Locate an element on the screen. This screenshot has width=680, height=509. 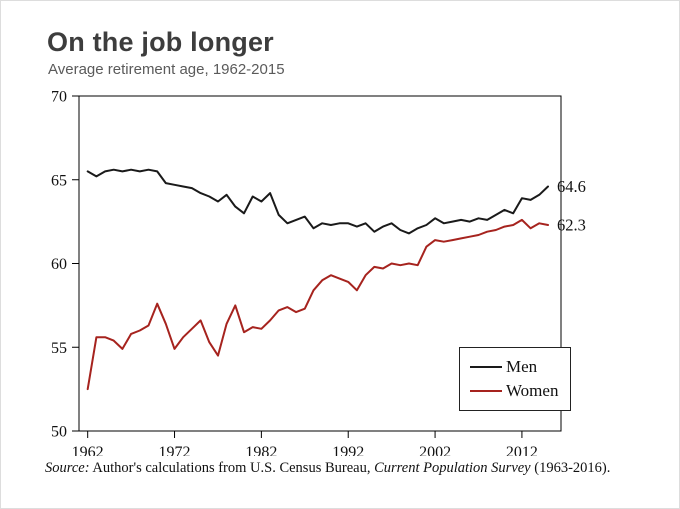
end-label-women: 62.3 is located at coordinates (571, 224).